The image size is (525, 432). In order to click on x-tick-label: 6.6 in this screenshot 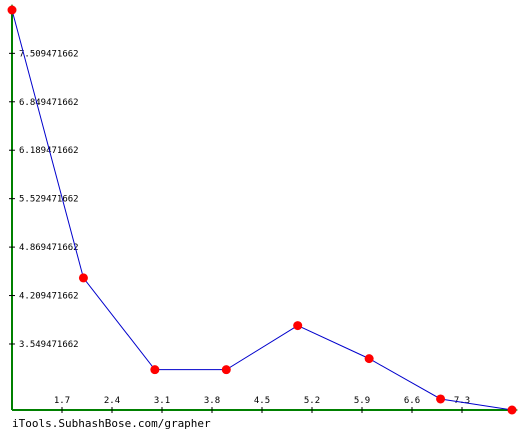, I will do `click(412, 401)`.